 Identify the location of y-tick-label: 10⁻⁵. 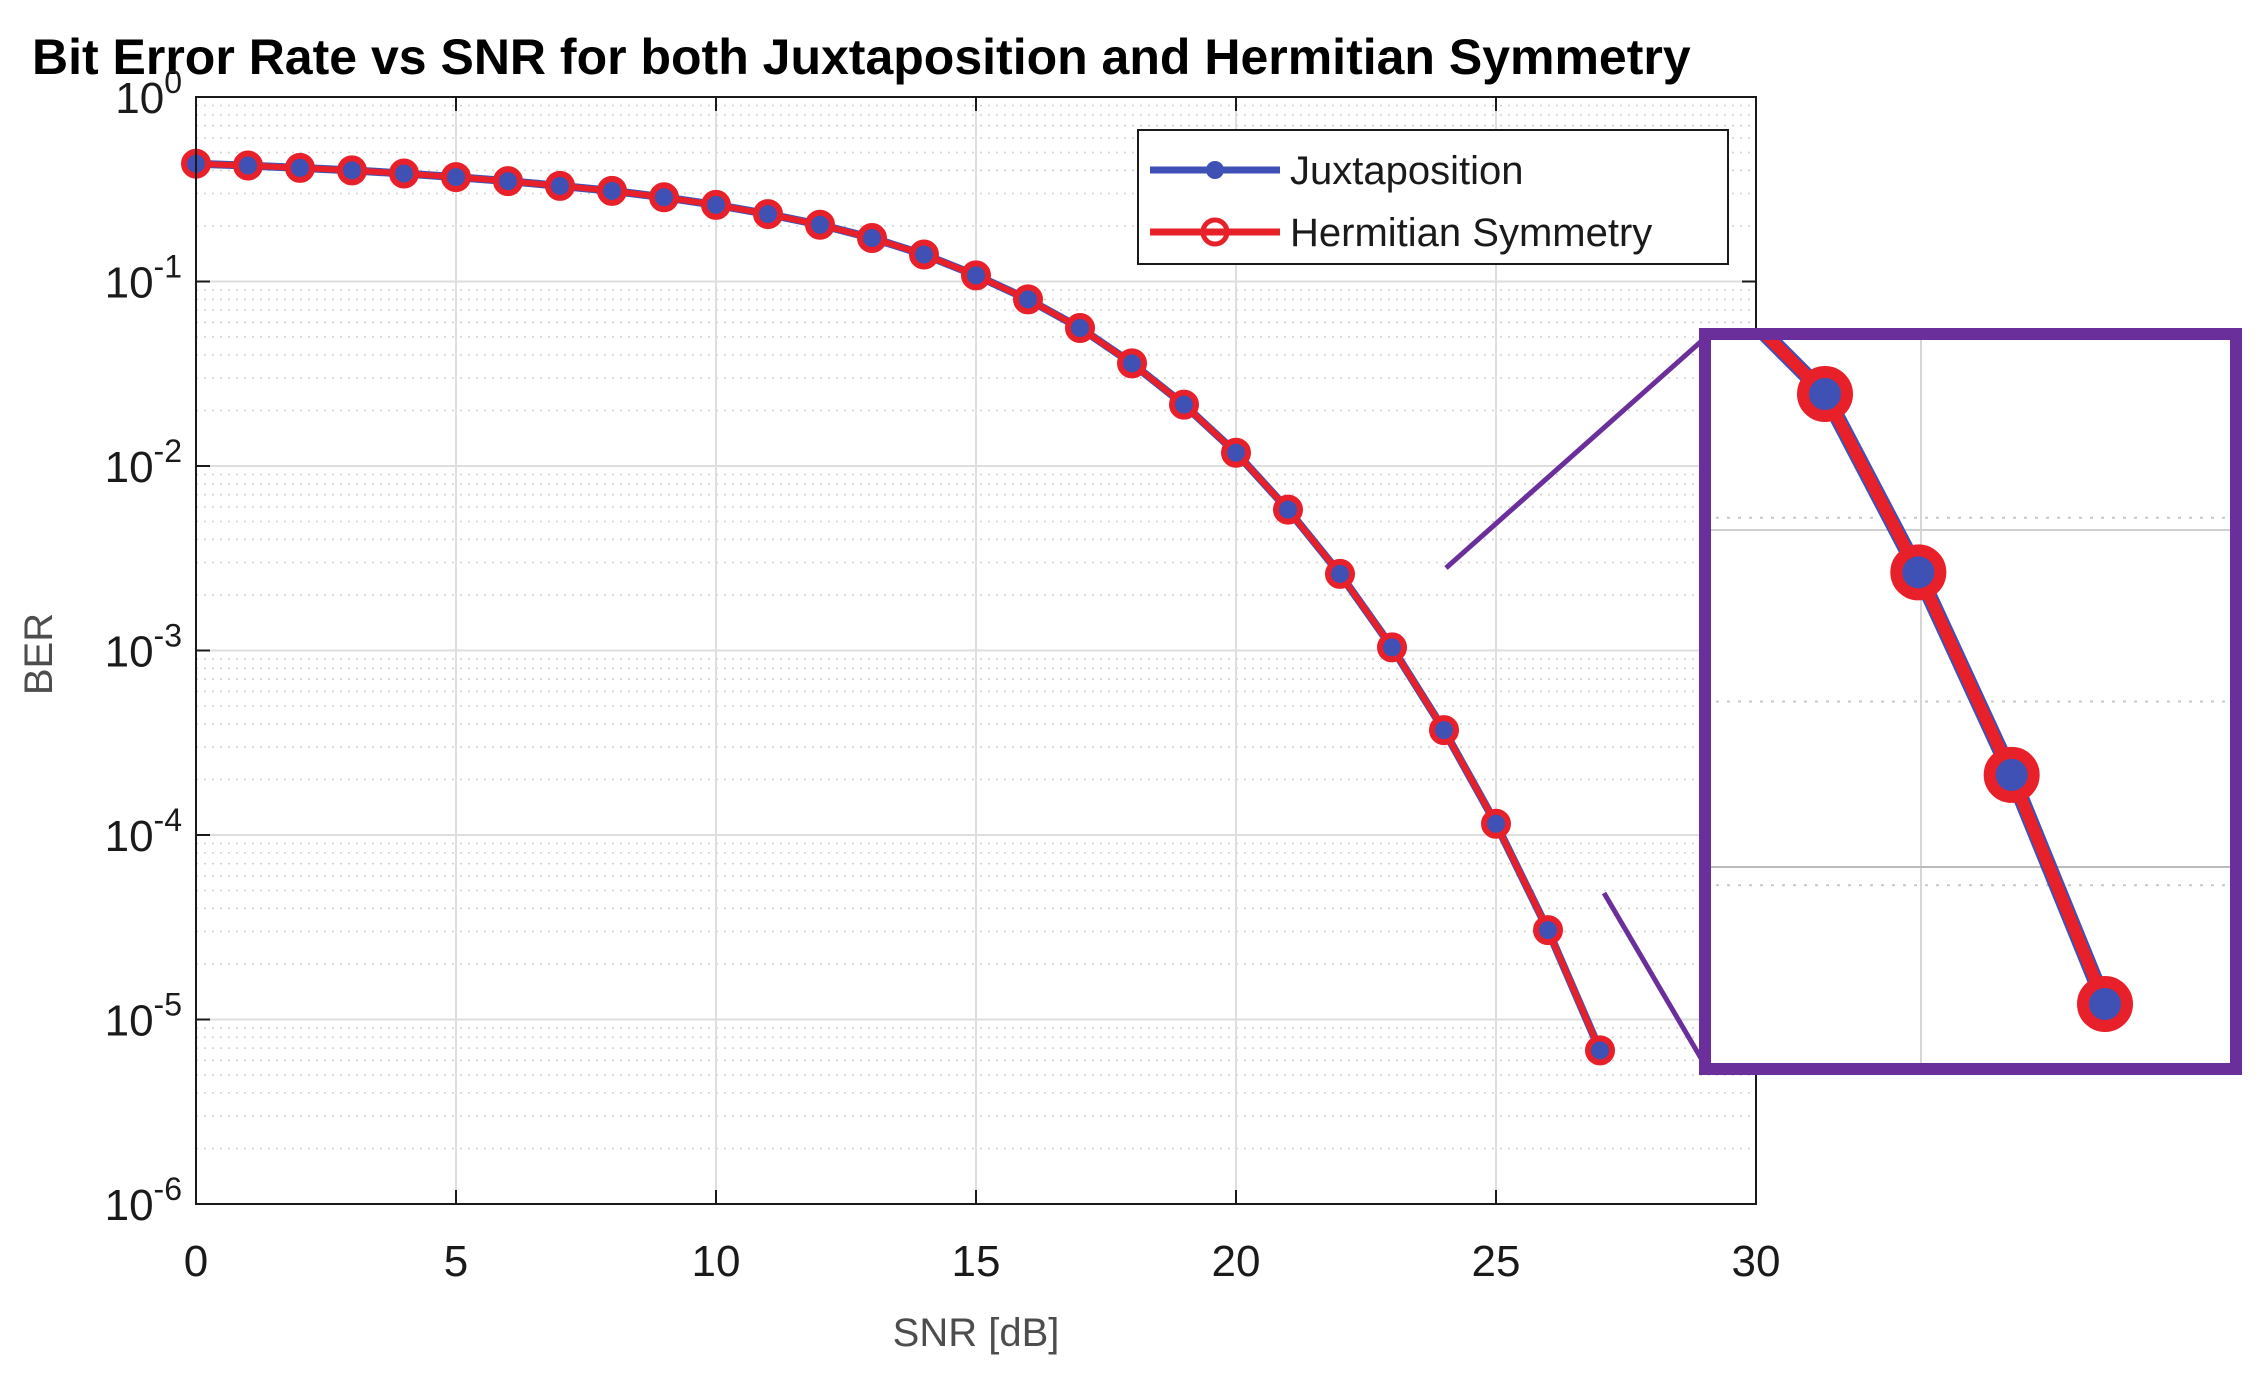
(143, 1016).